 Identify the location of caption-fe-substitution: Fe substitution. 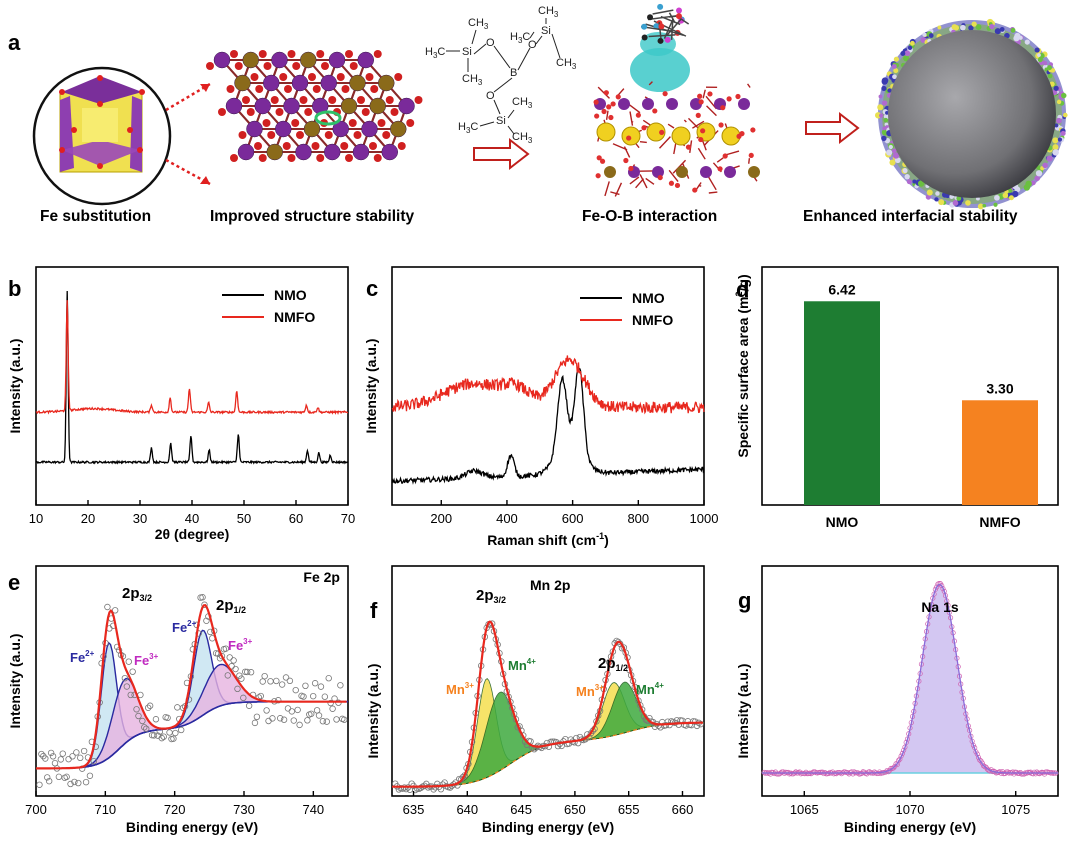
(96, 216).